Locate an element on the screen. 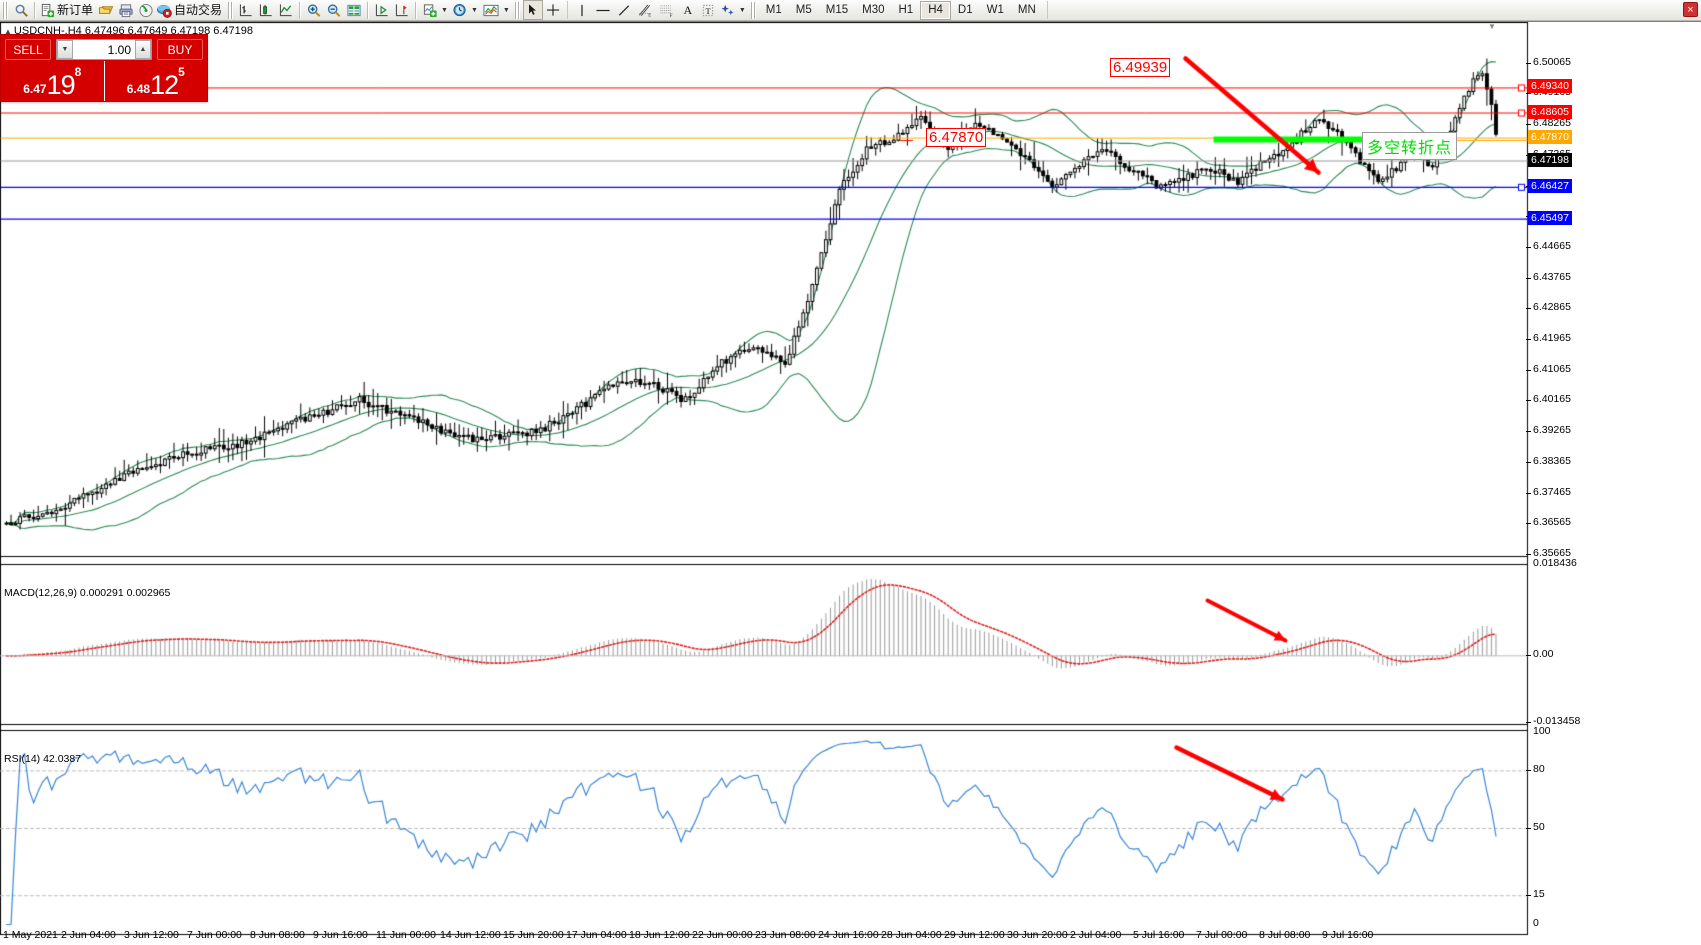  time-axis-label-14: 28 Jun 04:00 is located at coordinates (911, 935).